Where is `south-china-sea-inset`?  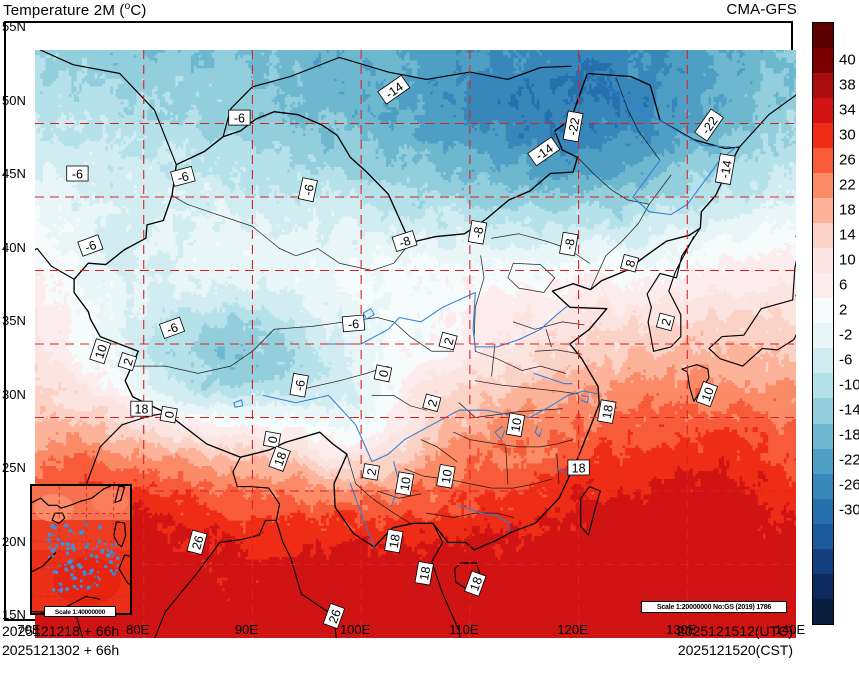
south-china-sea-inset is located at coordinates (81, 549).